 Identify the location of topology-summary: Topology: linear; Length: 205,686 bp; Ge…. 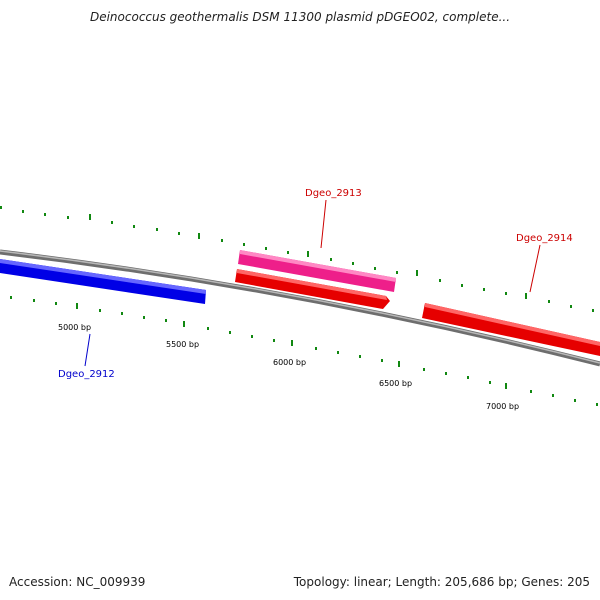
(441, 582).